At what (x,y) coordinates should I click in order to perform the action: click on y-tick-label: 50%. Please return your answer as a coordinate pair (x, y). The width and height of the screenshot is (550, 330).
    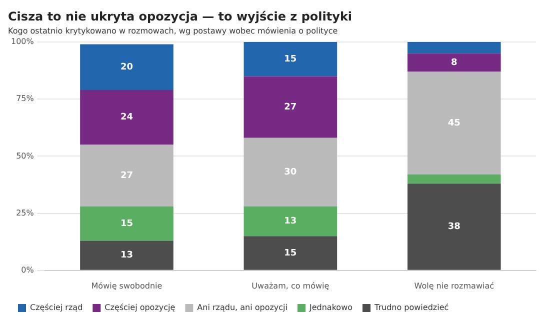
    Looking at the image, I should click on (25, 155).